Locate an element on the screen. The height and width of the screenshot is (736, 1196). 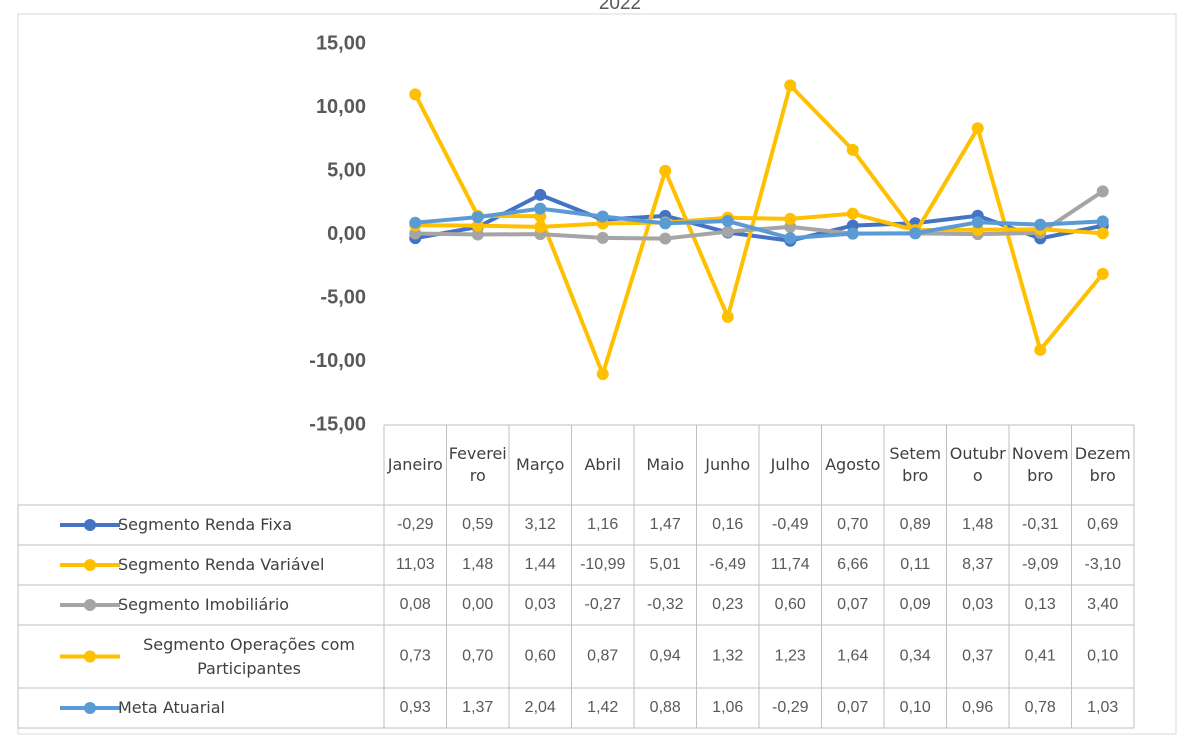
x-tick-label: Setembro is located at coordinates (915, 464).